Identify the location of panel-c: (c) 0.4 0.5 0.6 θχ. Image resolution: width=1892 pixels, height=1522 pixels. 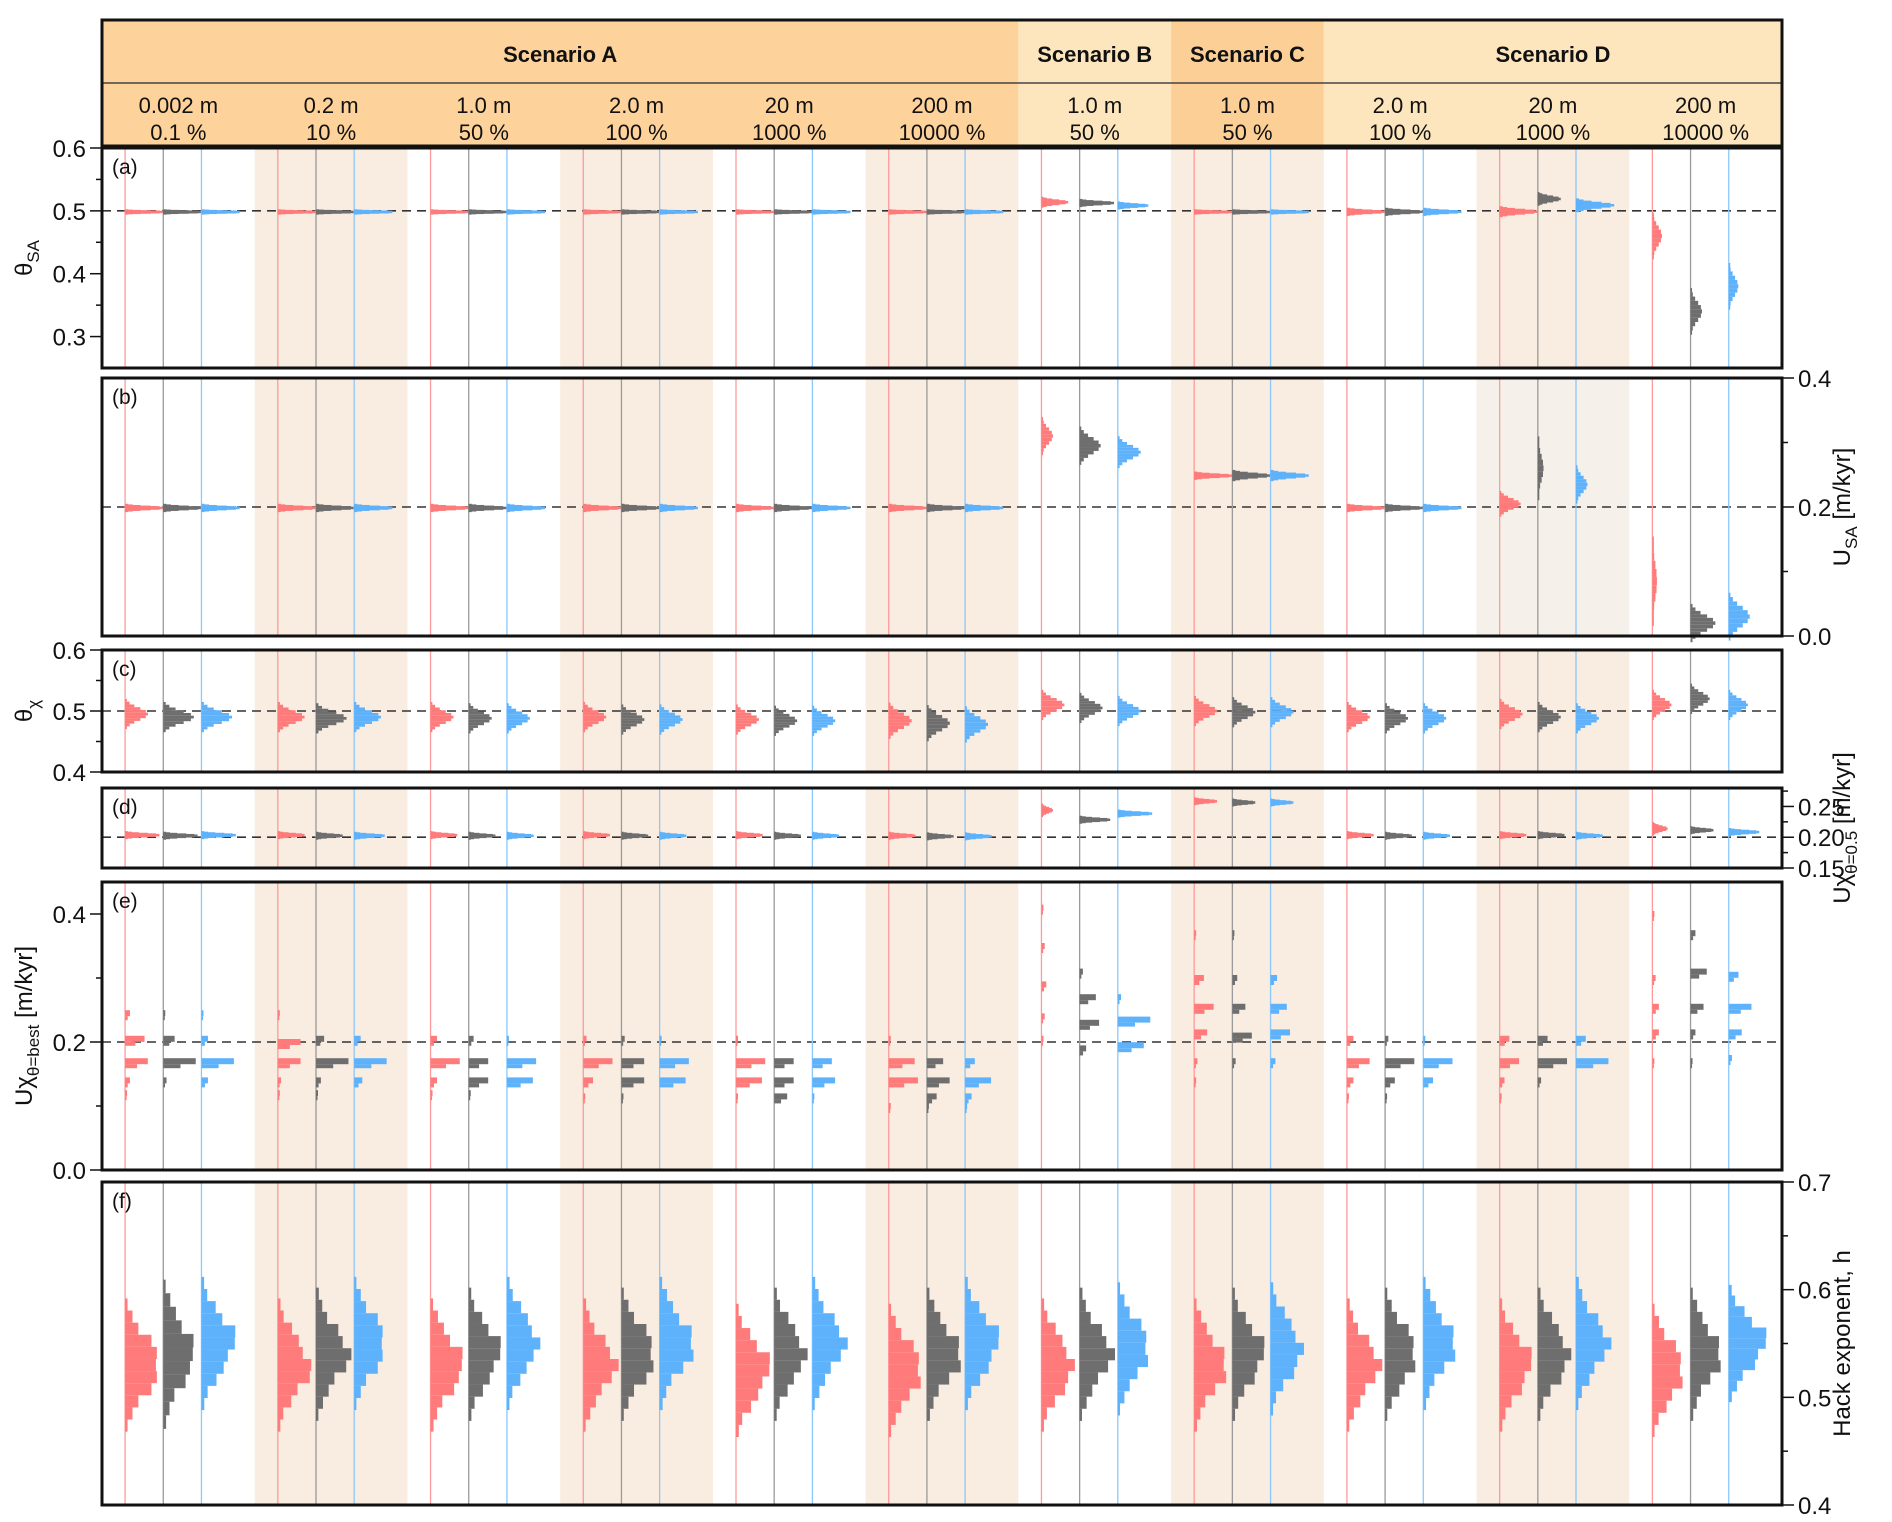
(897, 712).